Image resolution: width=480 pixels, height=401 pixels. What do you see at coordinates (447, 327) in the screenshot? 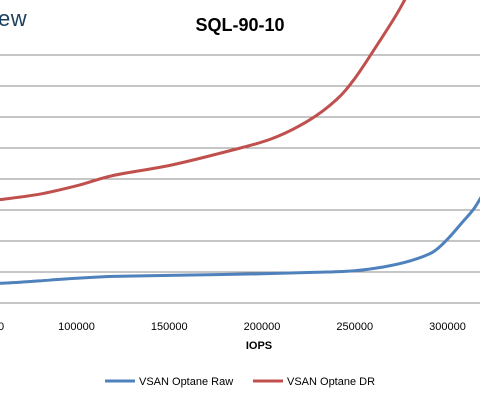
I see `x-tick-label: 300000` at bounding box center [447, 327].